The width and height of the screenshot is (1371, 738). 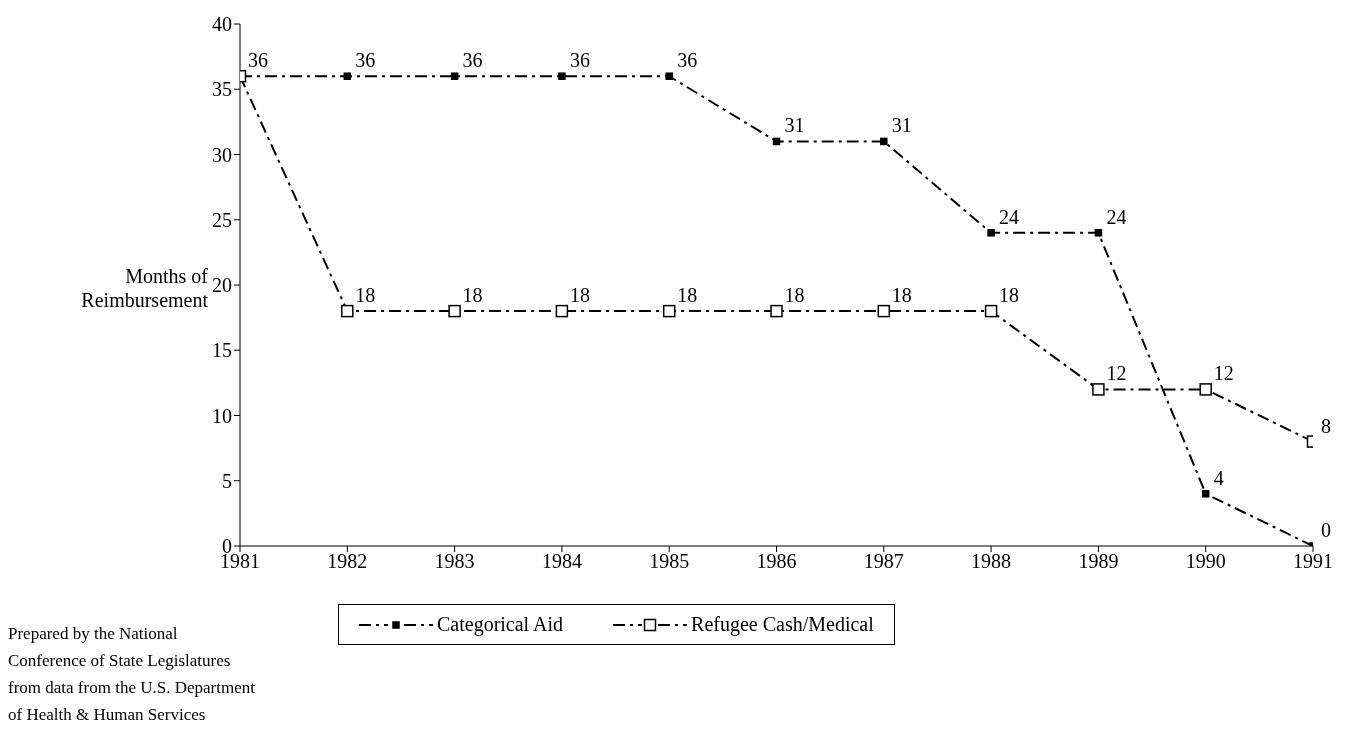 What do you see at coordinates (1326, 425) in the screenshot?
I see `data-label: 8` at bounding box center [1326, 425].